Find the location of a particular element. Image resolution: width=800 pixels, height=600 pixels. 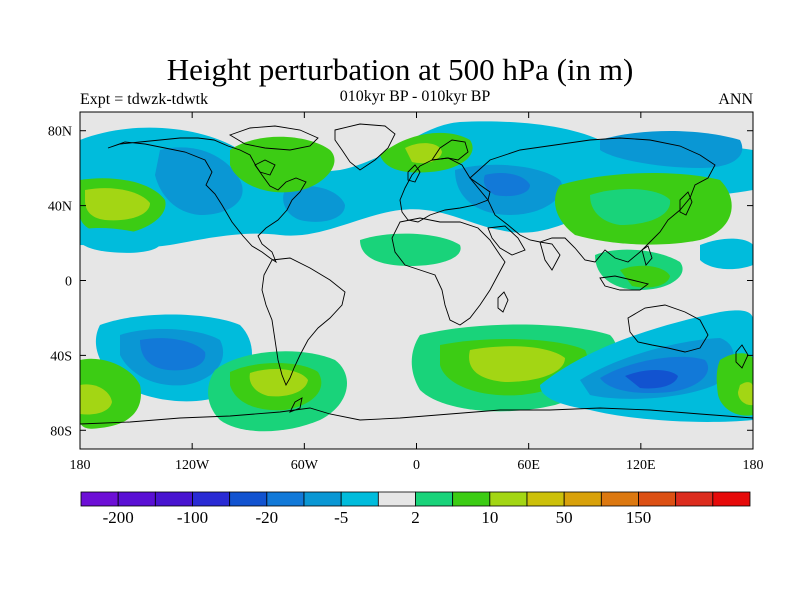

colorbar-label: 10 is located at coordinates (489, 517).